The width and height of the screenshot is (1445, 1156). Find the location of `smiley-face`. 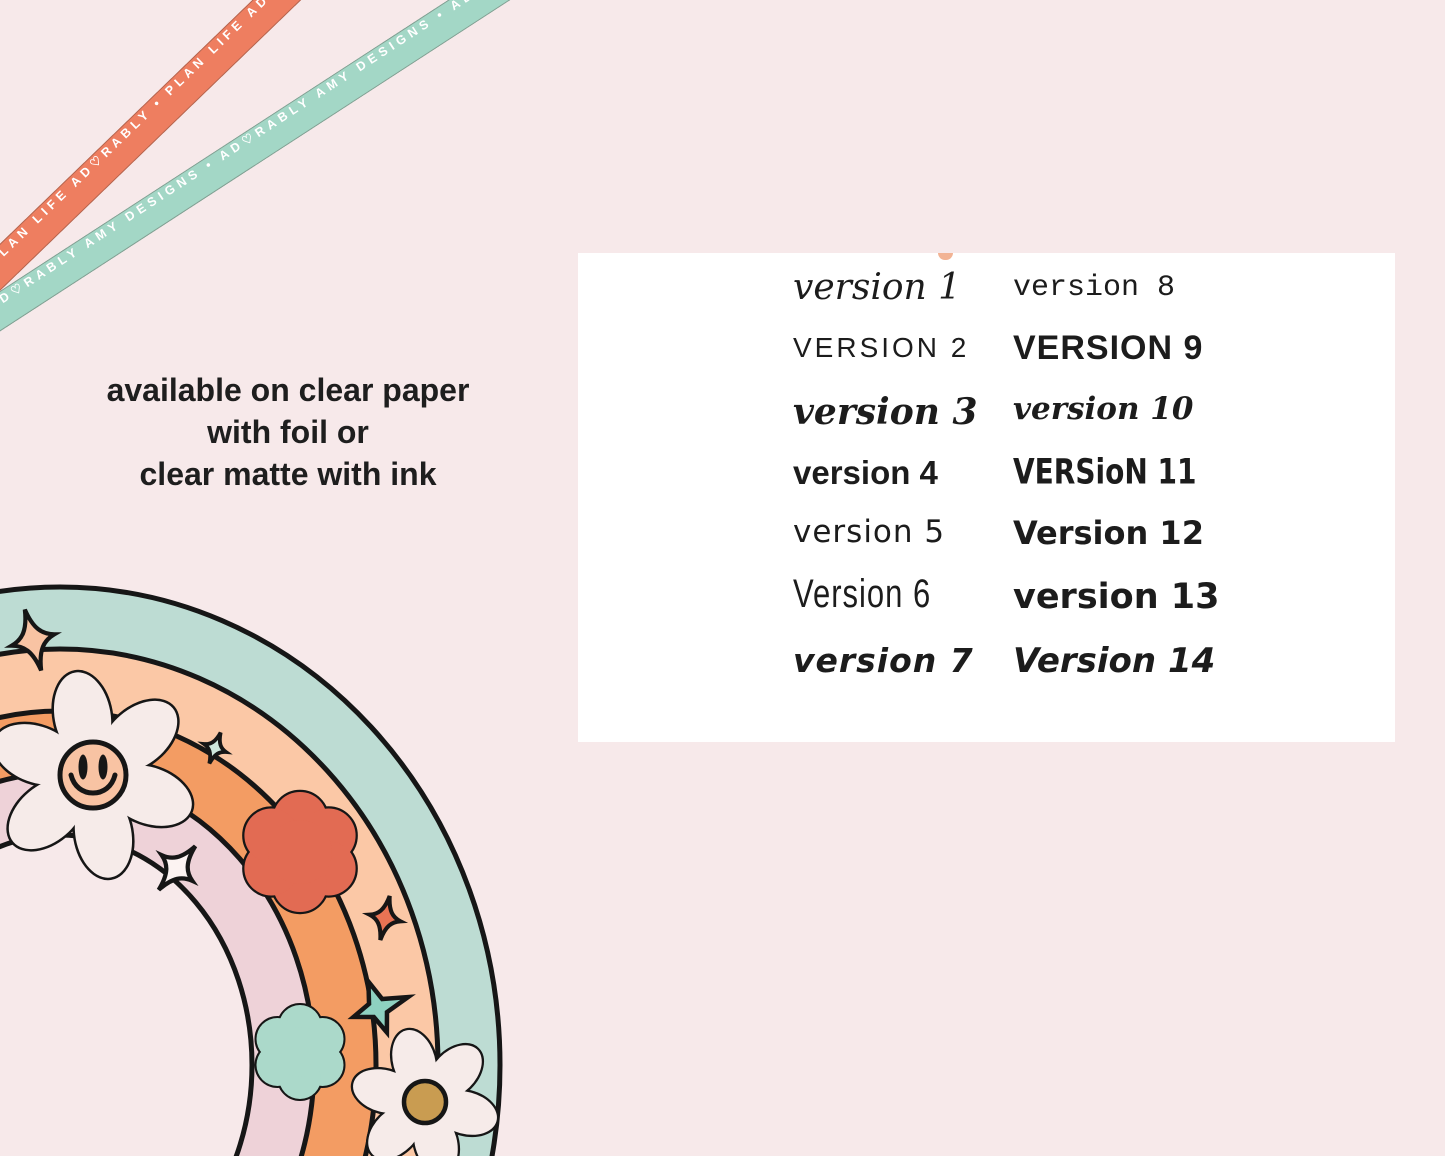

smiley-face is located at coordinates (93, 775).